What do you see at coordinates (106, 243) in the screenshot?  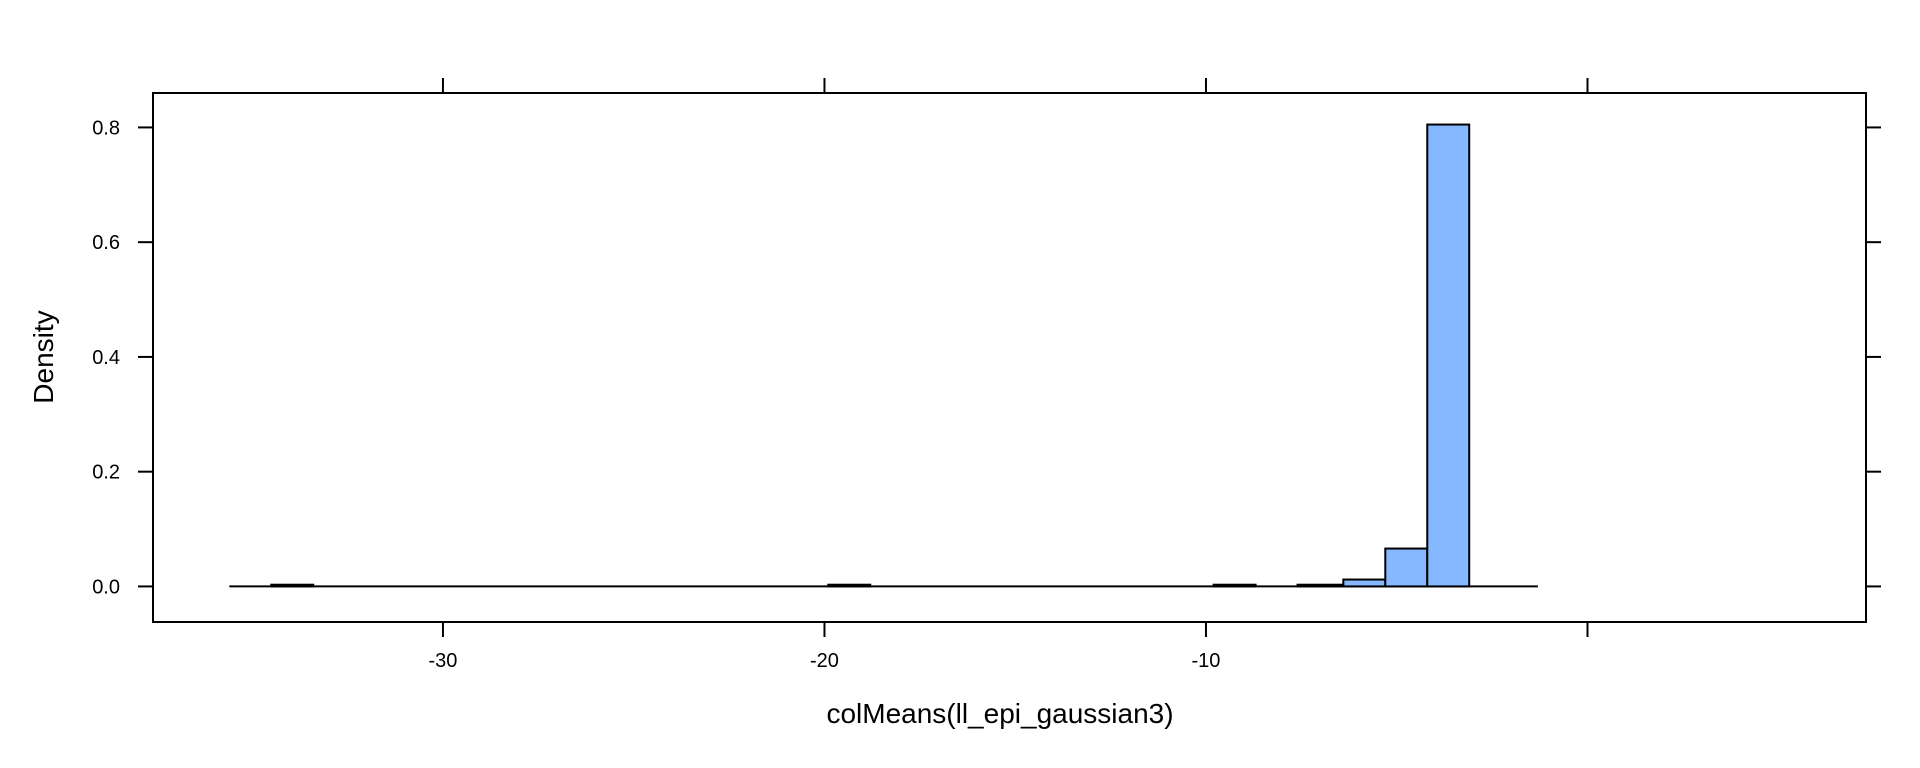 I see `y-tick-label: 0.6` at bounding box center [106, 243].